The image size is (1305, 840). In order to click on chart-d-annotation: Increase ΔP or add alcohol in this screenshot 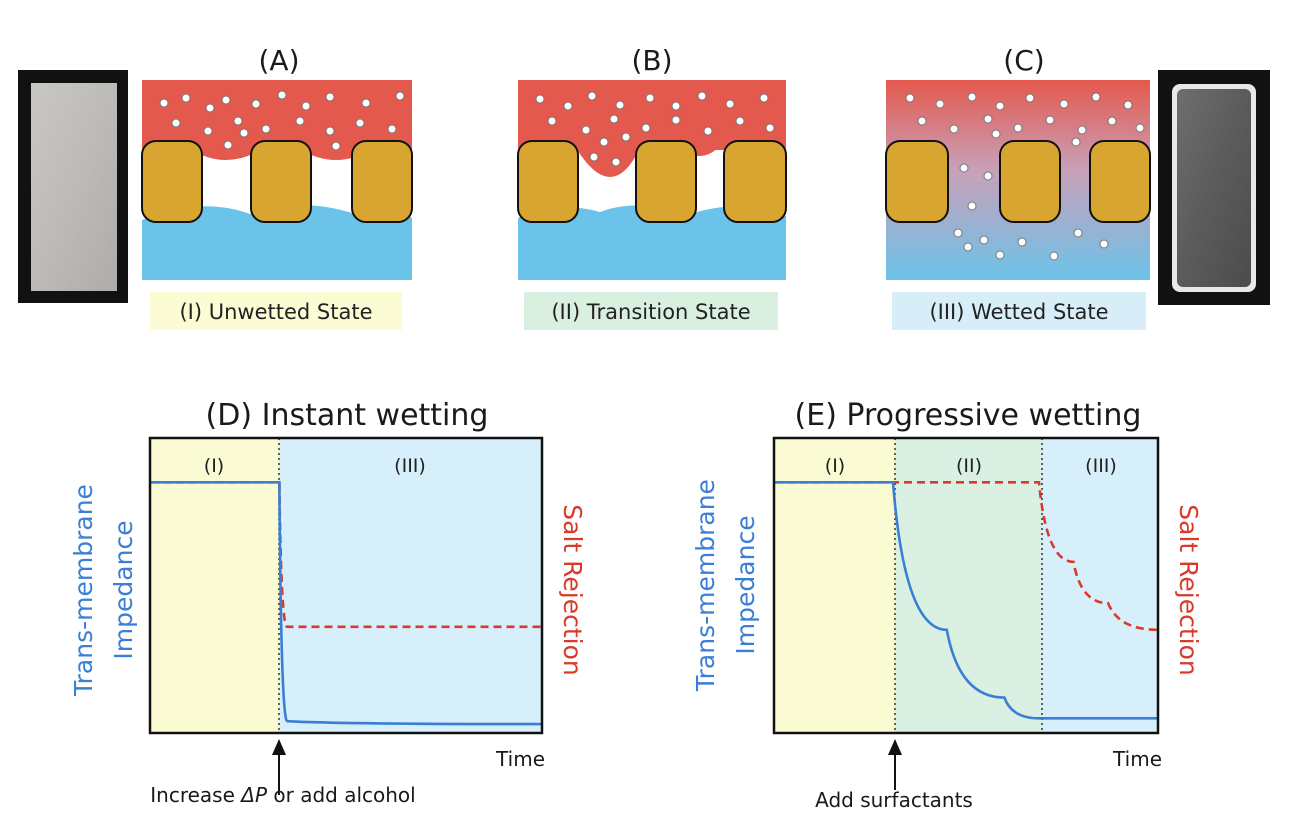, I will do `click(282, 795)`.